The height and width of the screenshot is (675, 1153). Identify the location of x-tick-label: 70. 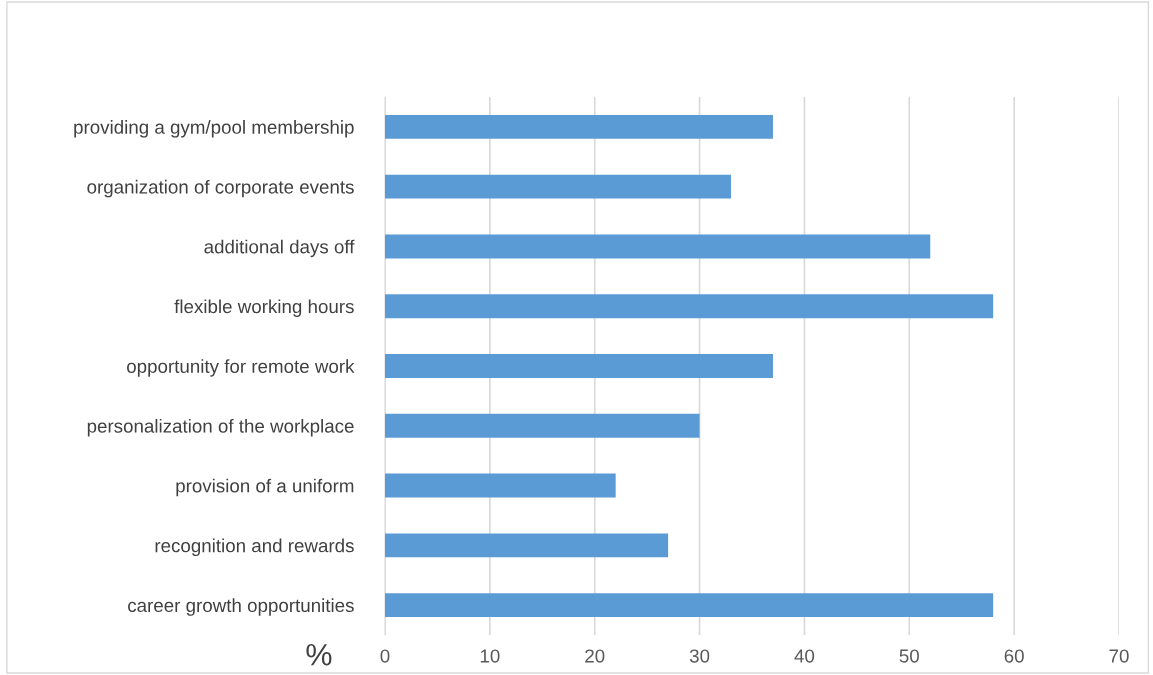
(1119, 656).